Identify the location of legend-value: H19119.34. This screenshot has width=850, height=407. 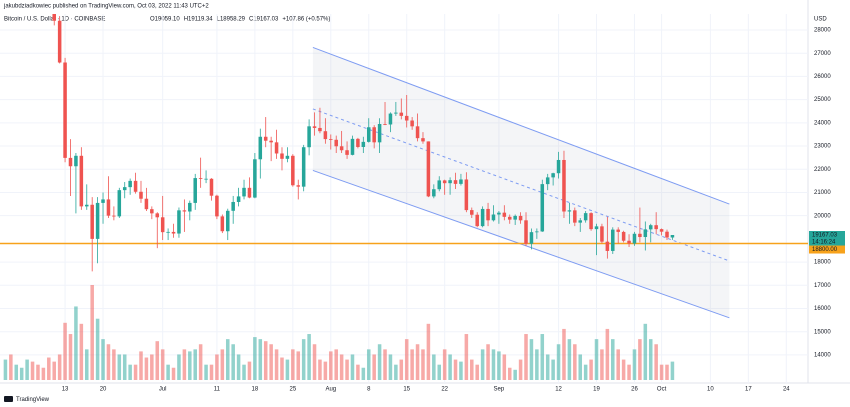
(199, 20).